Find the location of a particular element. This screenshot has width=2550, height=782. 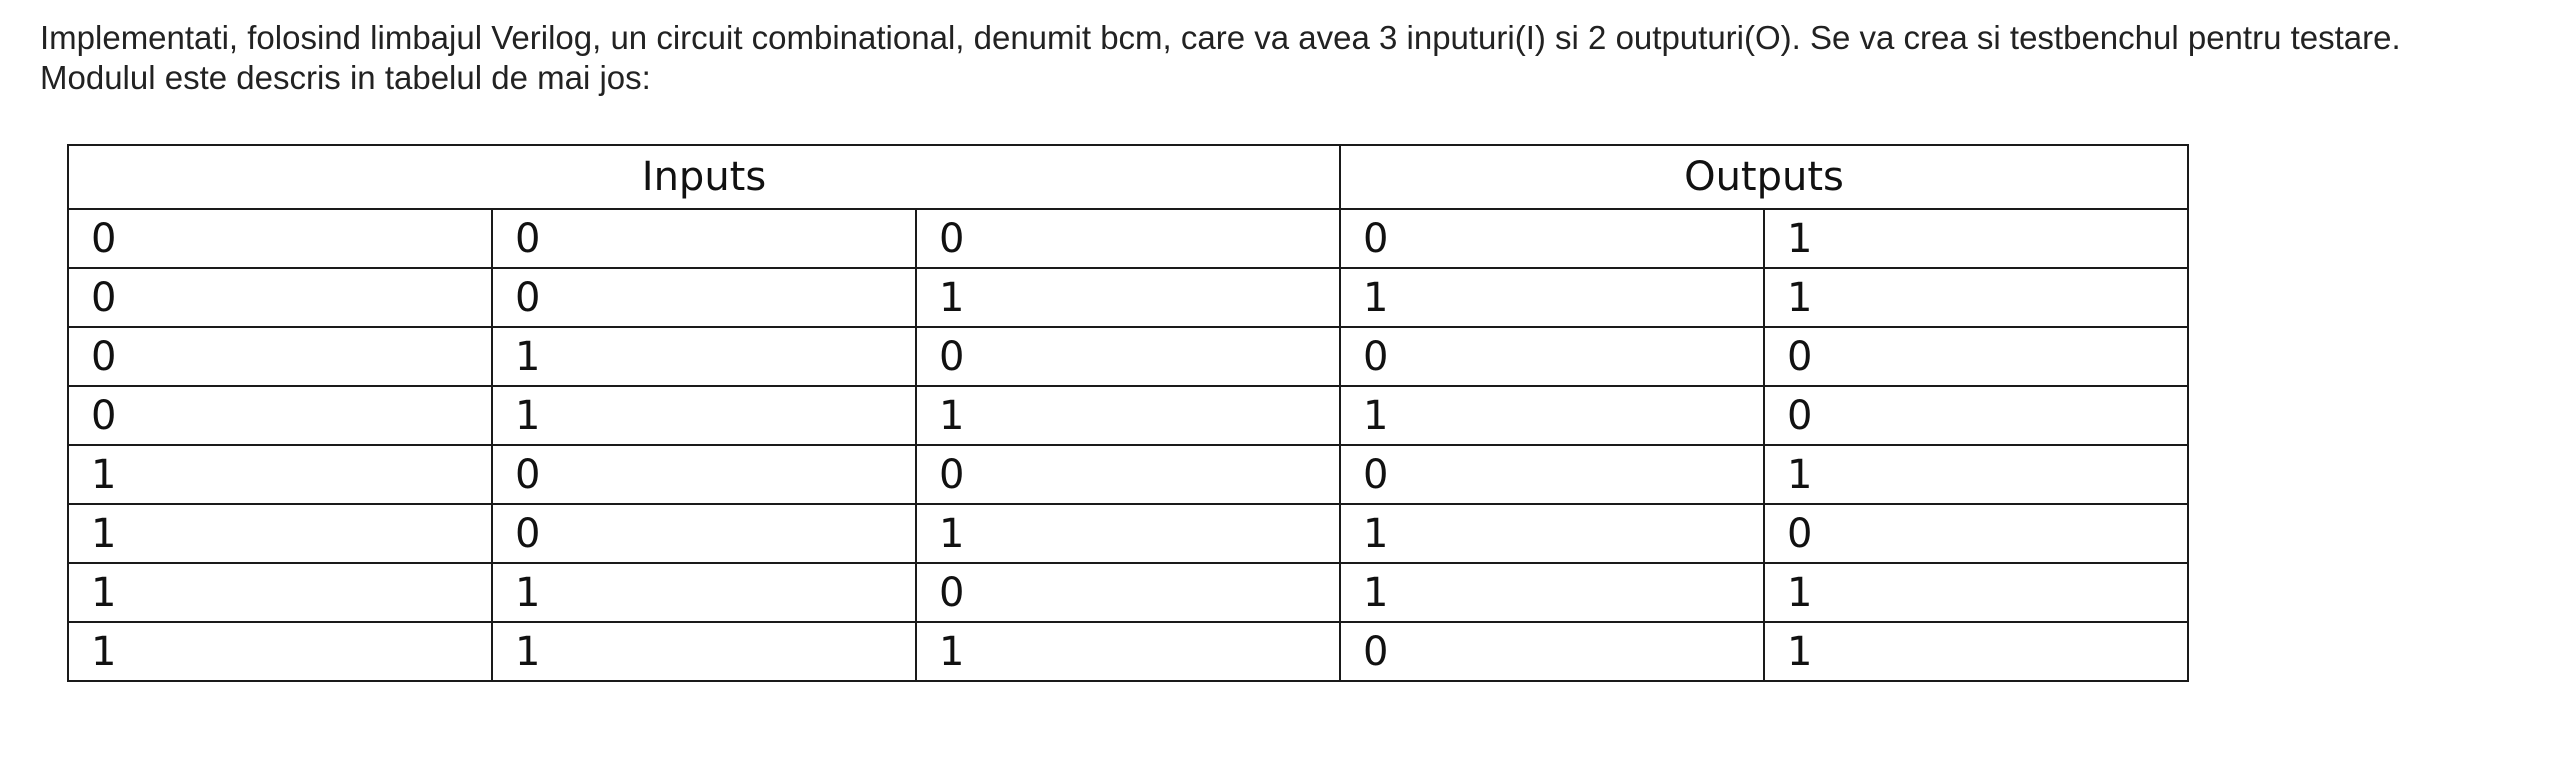

table-row: 0 1 1 1 0 is located at coordinates (1128, 415).